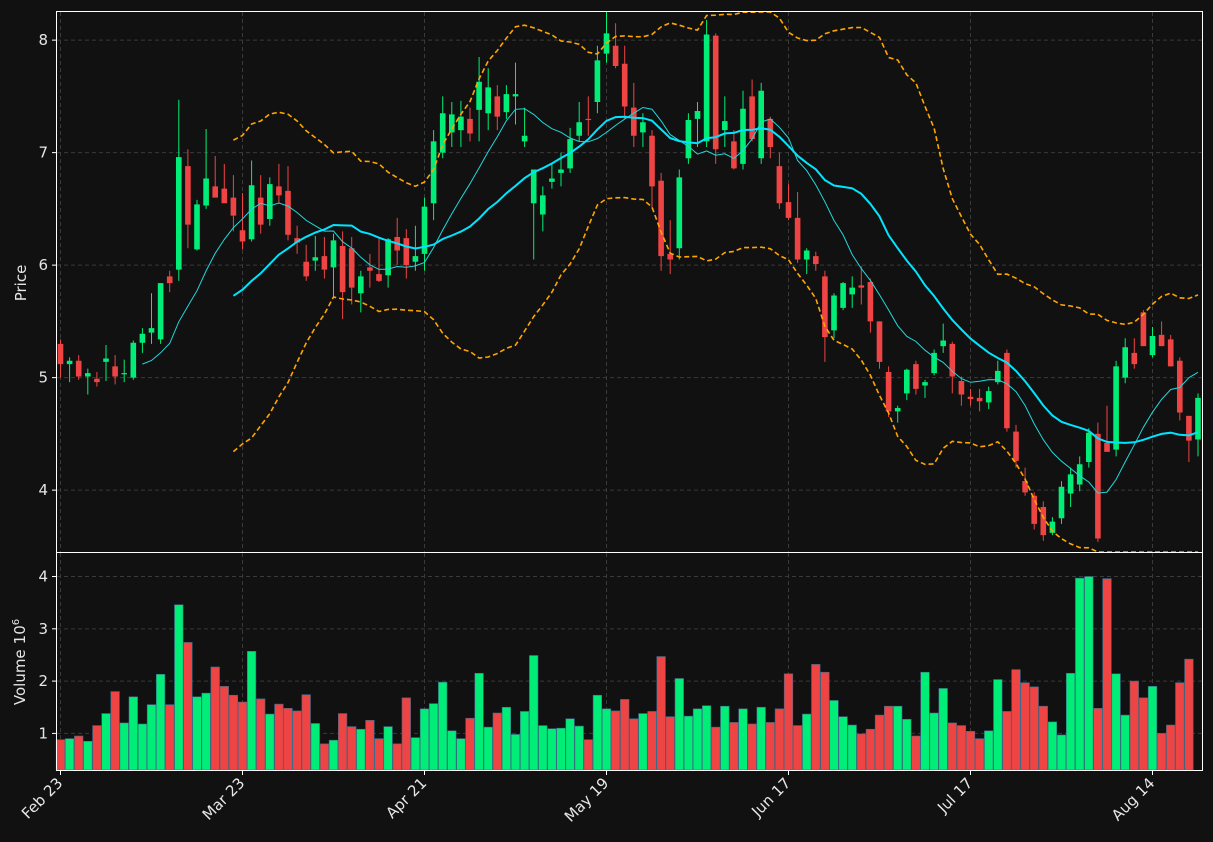 This screenshot has height=842, width=1213. Describe the element at coordinates (43, 629) in the screenshot. I see `volume-tick-label: 3` at that location.